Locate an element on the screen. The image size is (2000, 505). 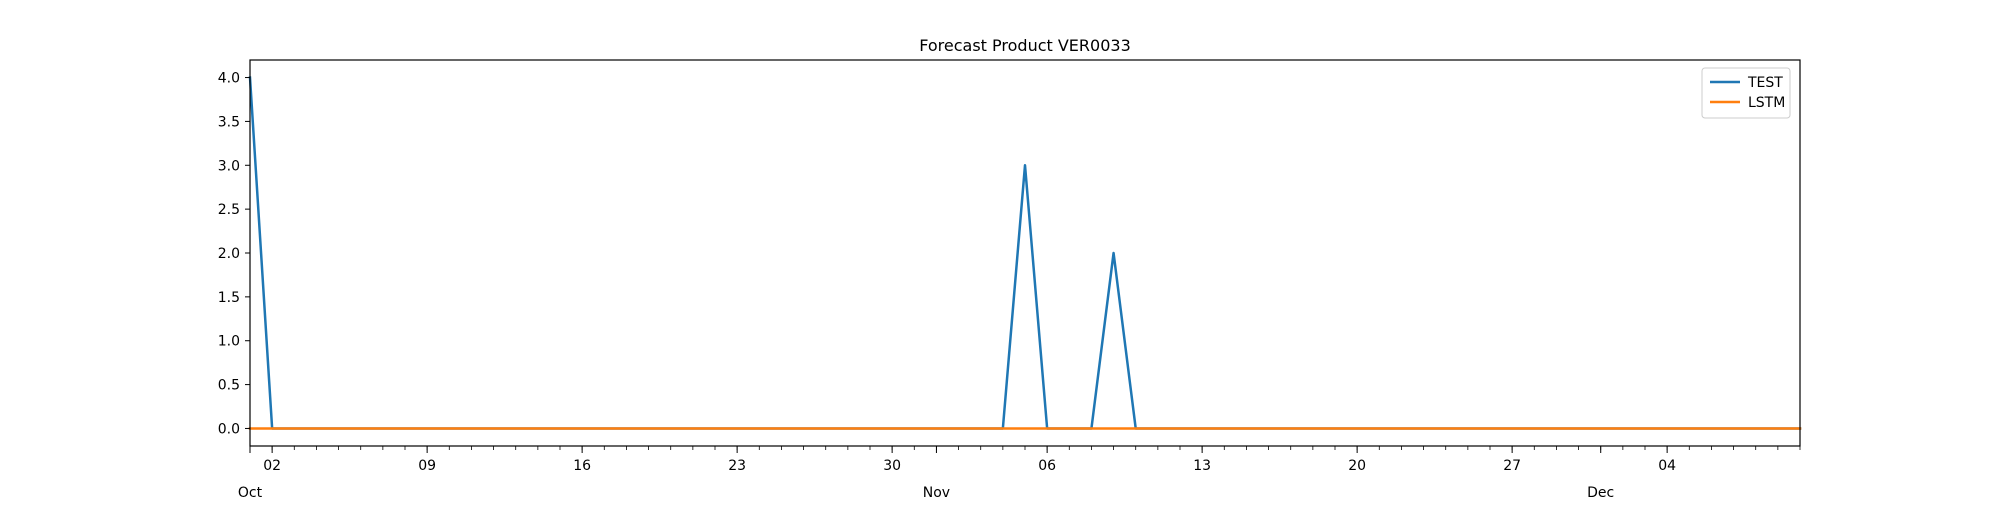
y-tick-label: 3.0 is located at coordinates (229, 166).